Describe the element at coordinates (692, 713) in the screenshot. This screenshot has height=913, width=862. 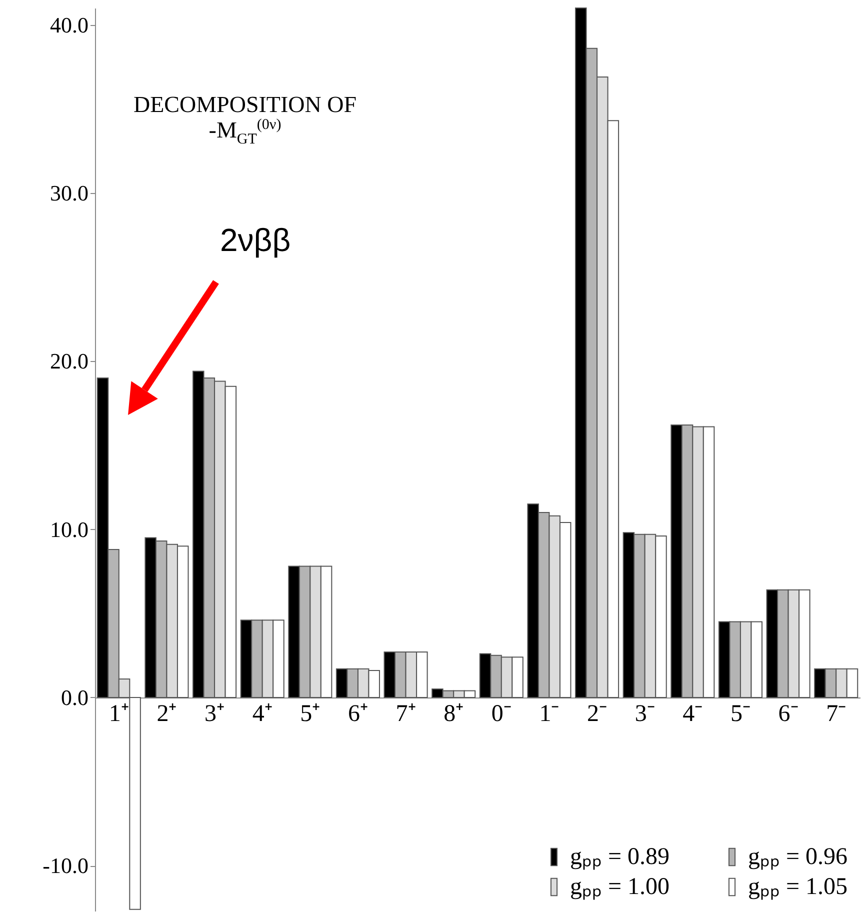
I see `x-tick-label: 4⁻` at that location.